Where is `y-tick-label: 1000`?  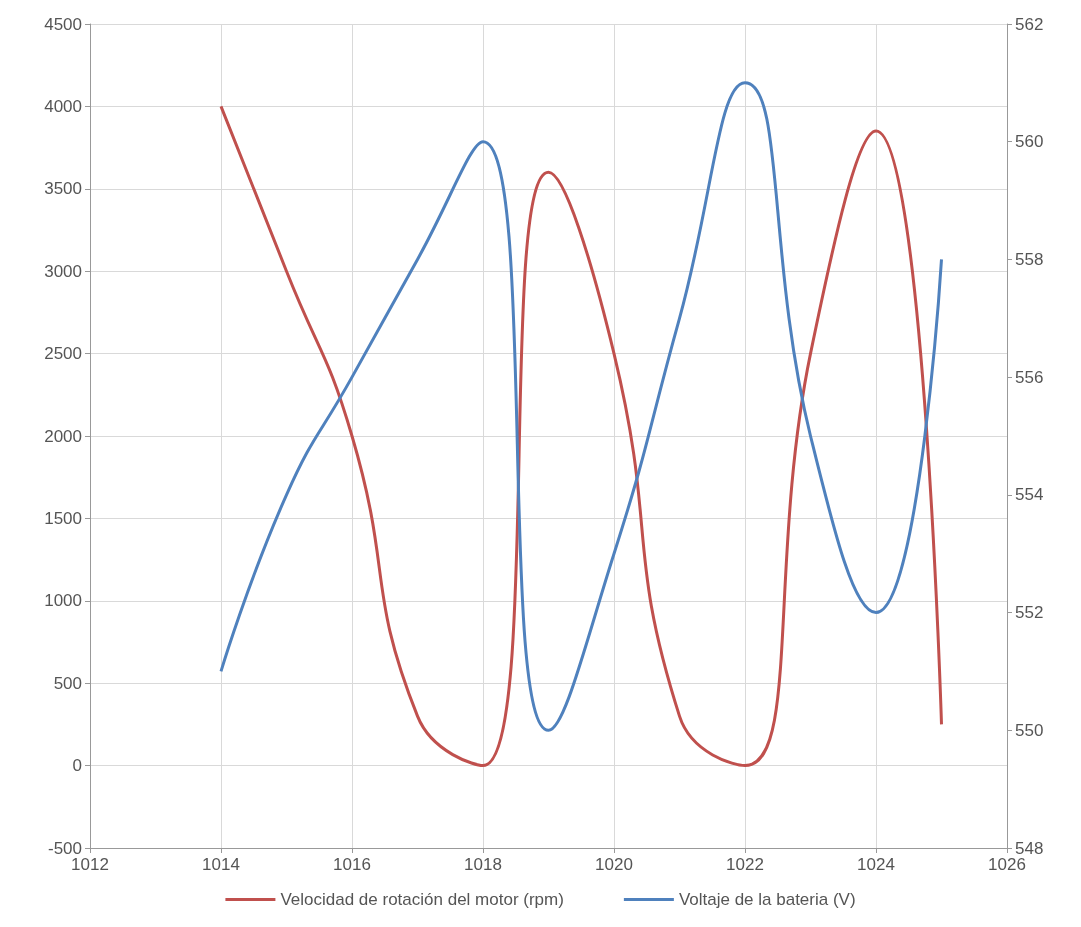 y-tick-label: 1000 is located at coordinates (63, 601).